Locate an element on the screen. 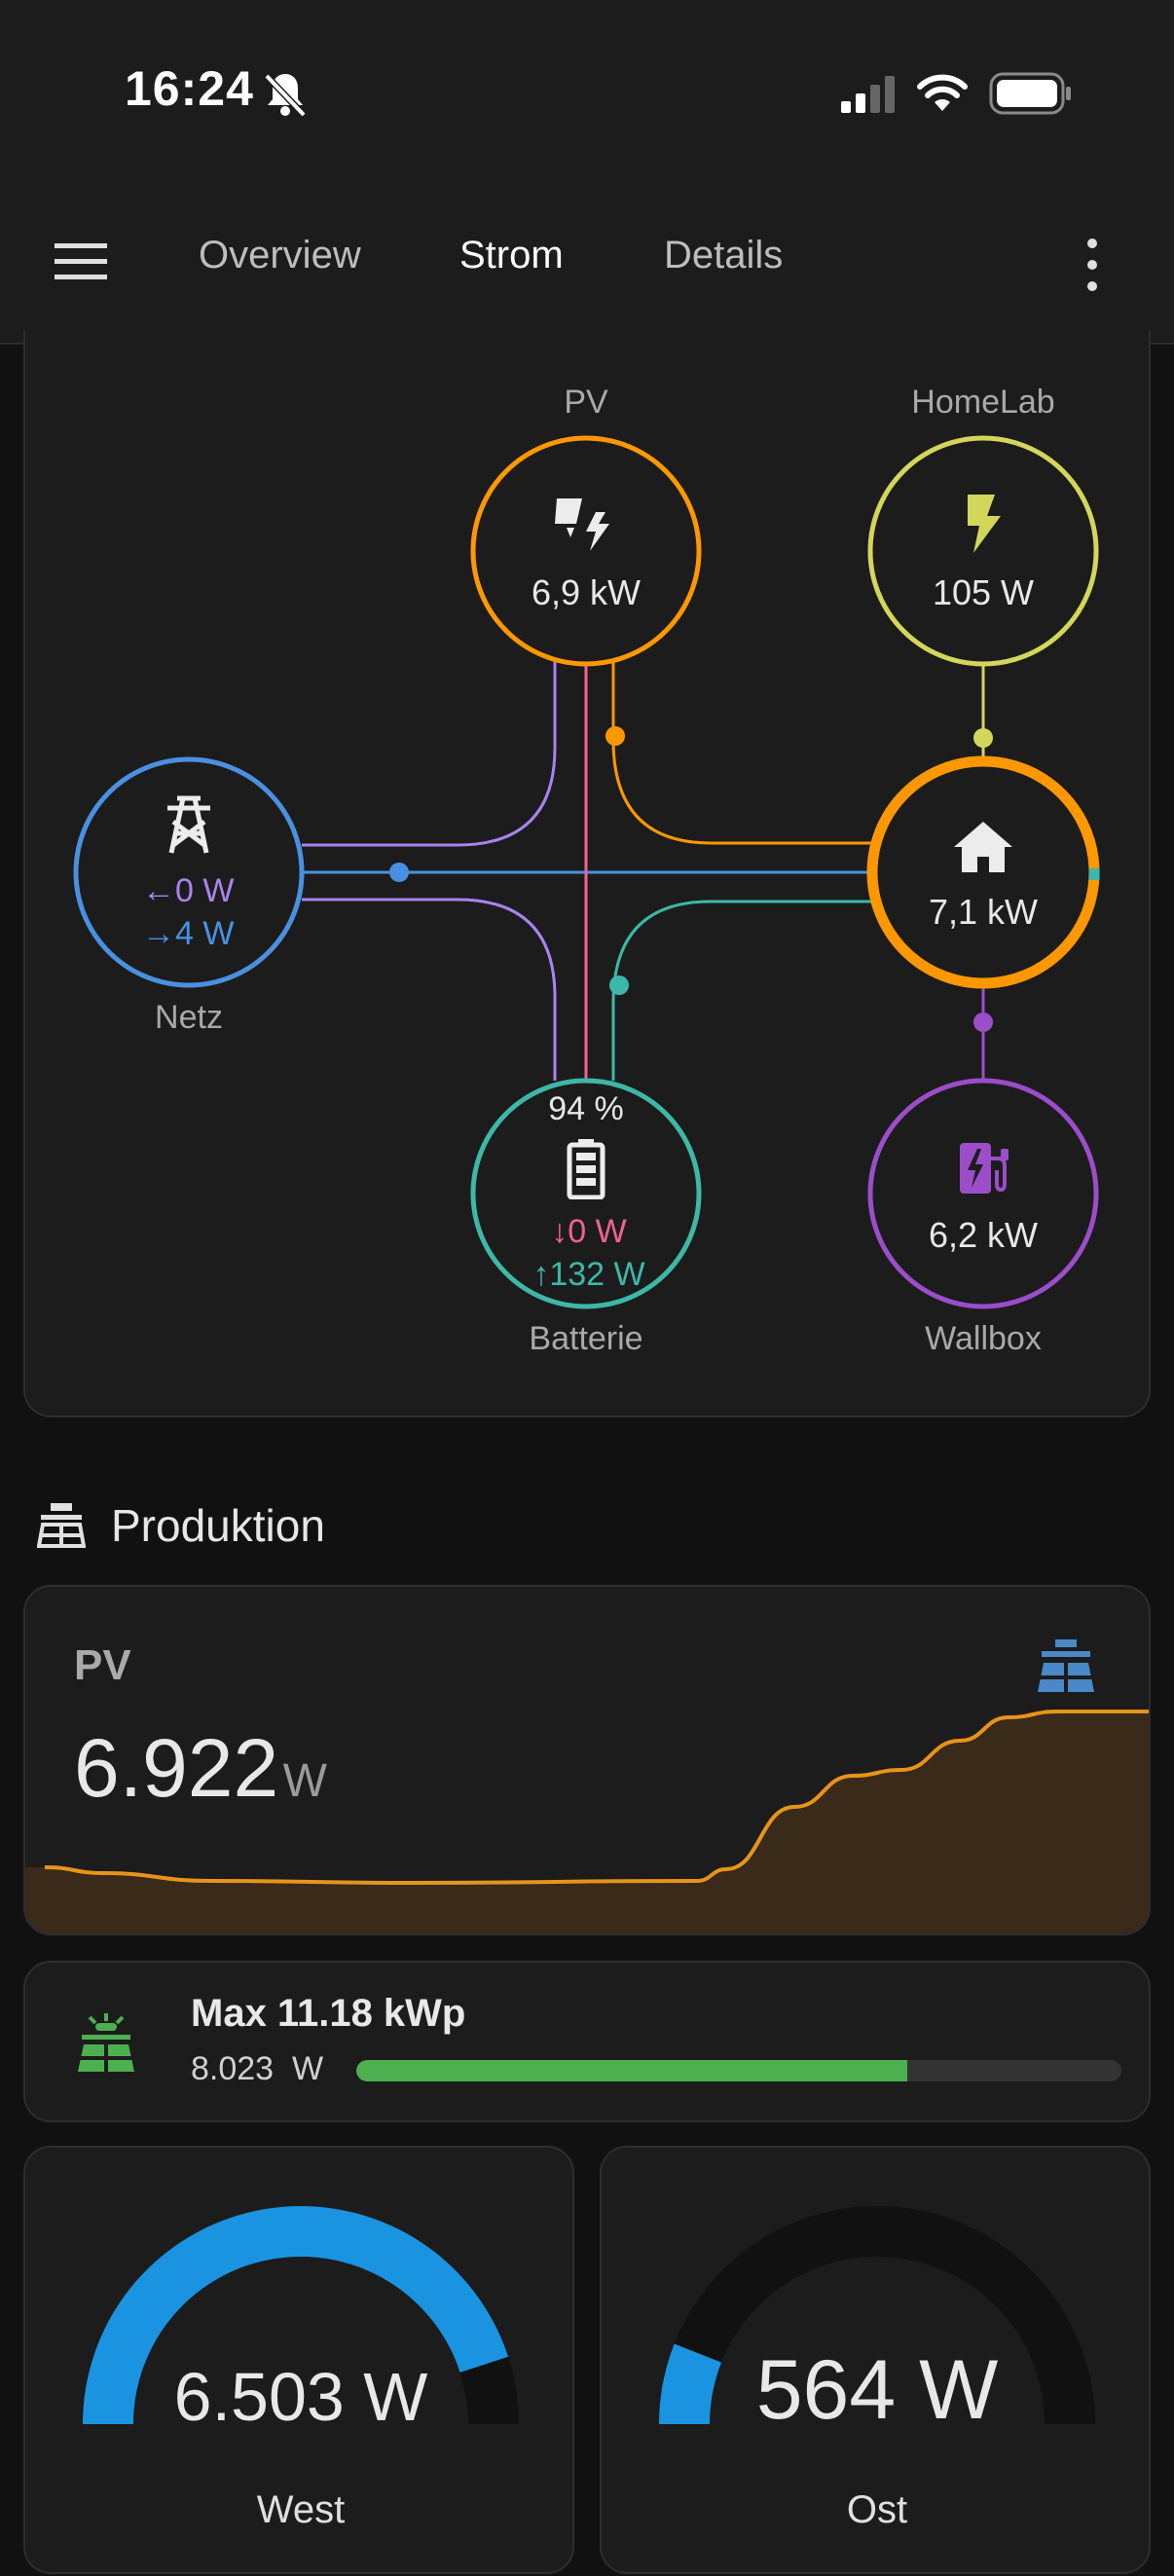 The image size is (1174, 2576). cellular-signal-icon is located at coordinates (868, 94).